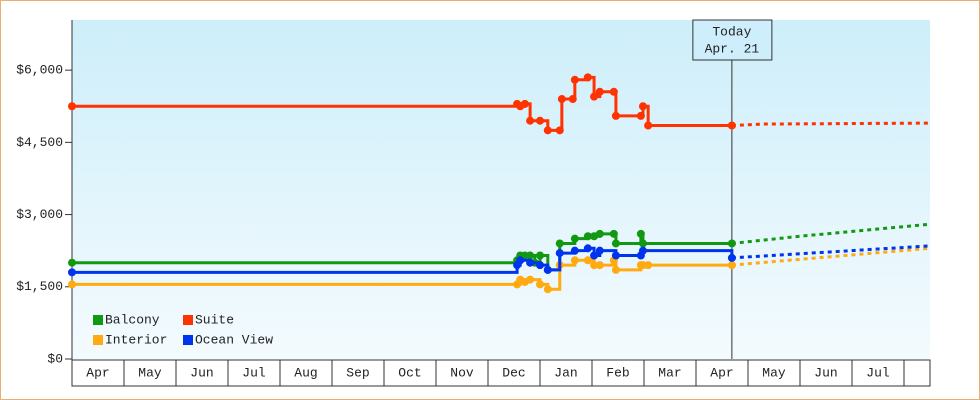 The image size is (980, 400). I want to click on x-tick-label: Dec, so click(513, 372).